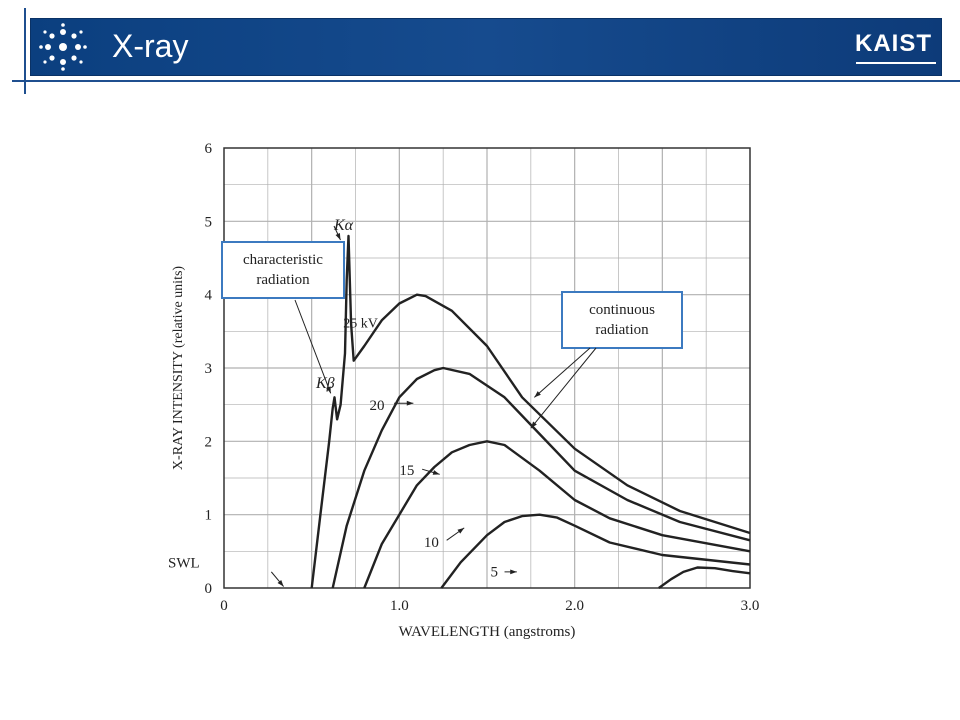  I want to click on x-axis-label: WAVELENGTH (angstroms), so click(487, 632).